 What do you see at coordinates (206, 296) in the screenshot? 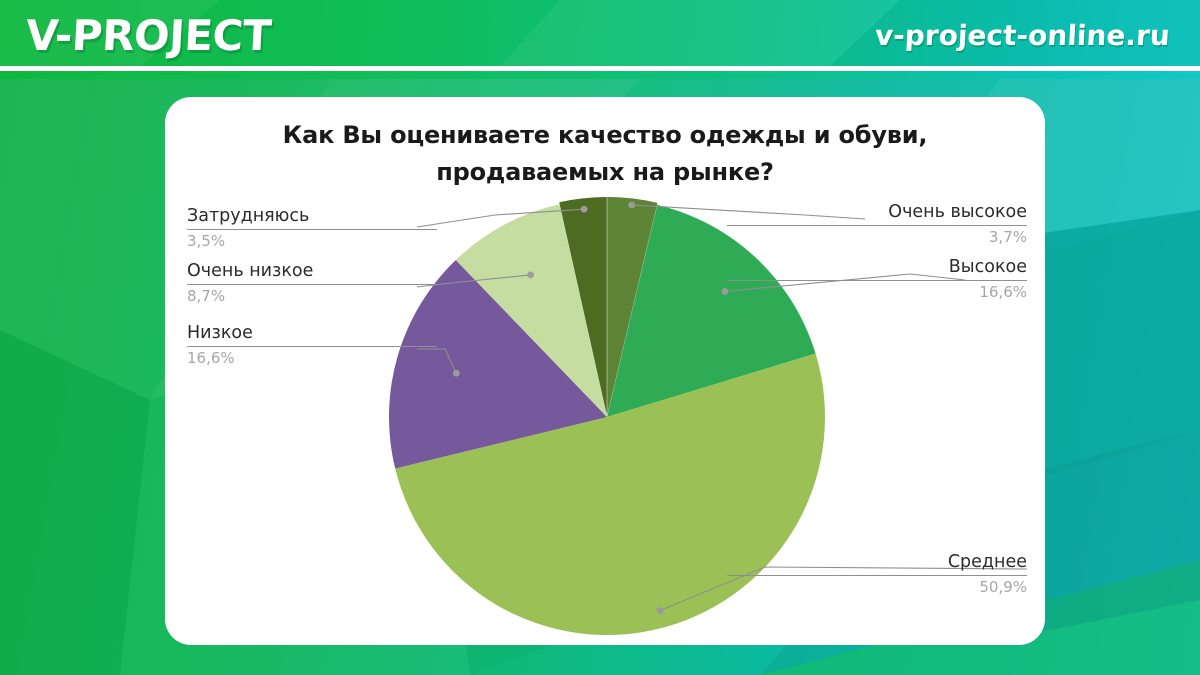
I see `callout-percent: 8,7%` at bounding box center [206, 296].